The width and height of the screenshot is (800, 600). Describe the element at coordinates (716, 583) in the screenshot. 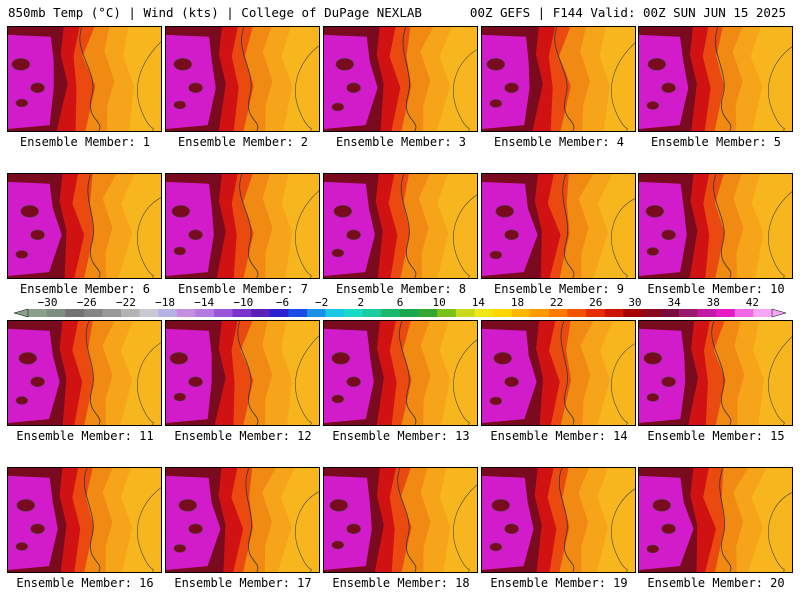

I see `ensemble-member-label: Ensemble Member: 20` at that location.